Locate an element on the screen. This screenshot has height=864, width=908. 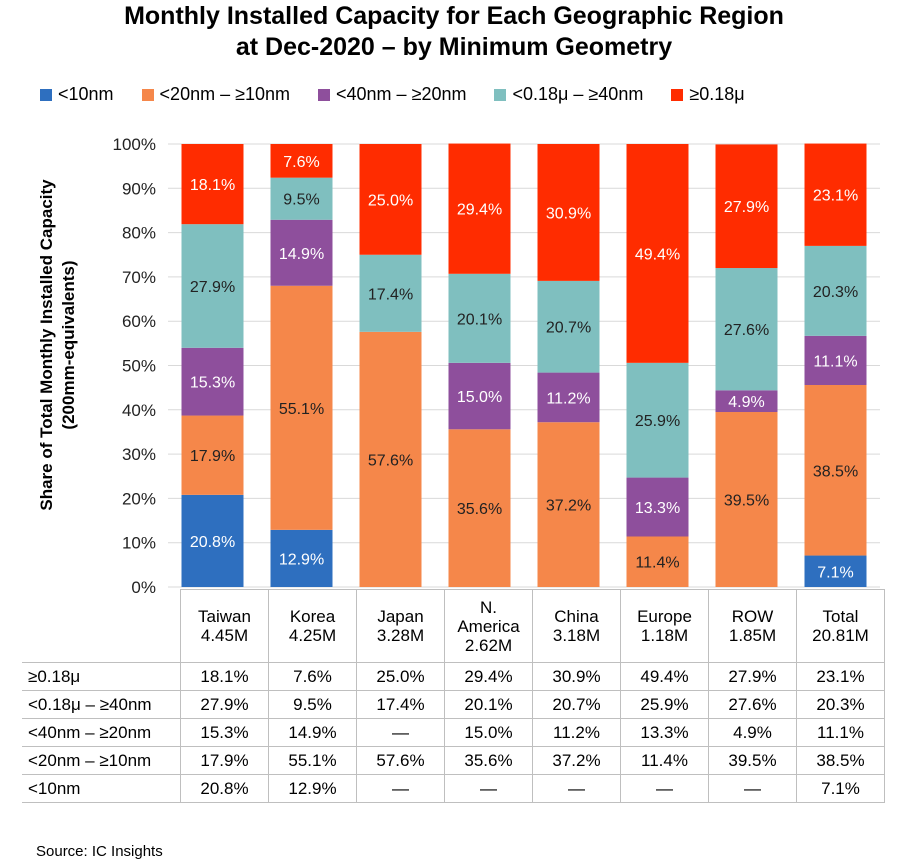
table-cell: 37.2% is located at coordinates (576, 760).